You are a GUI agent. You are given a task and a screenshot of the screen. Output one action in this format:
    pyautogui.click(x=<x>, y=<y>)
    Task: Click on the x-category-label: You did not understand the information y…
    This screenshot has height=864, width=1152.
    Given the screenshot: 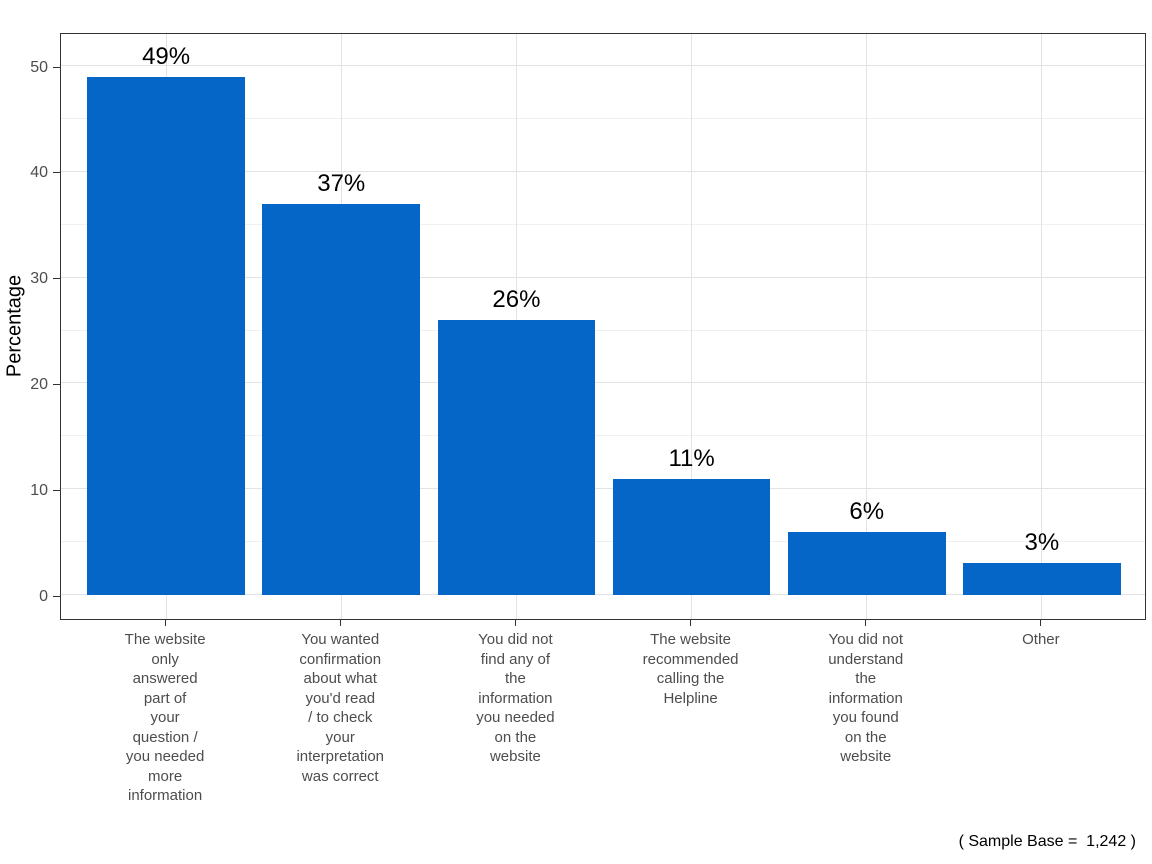 What is the action you would take?
    pyautogui.click(x=866, y=698)
    